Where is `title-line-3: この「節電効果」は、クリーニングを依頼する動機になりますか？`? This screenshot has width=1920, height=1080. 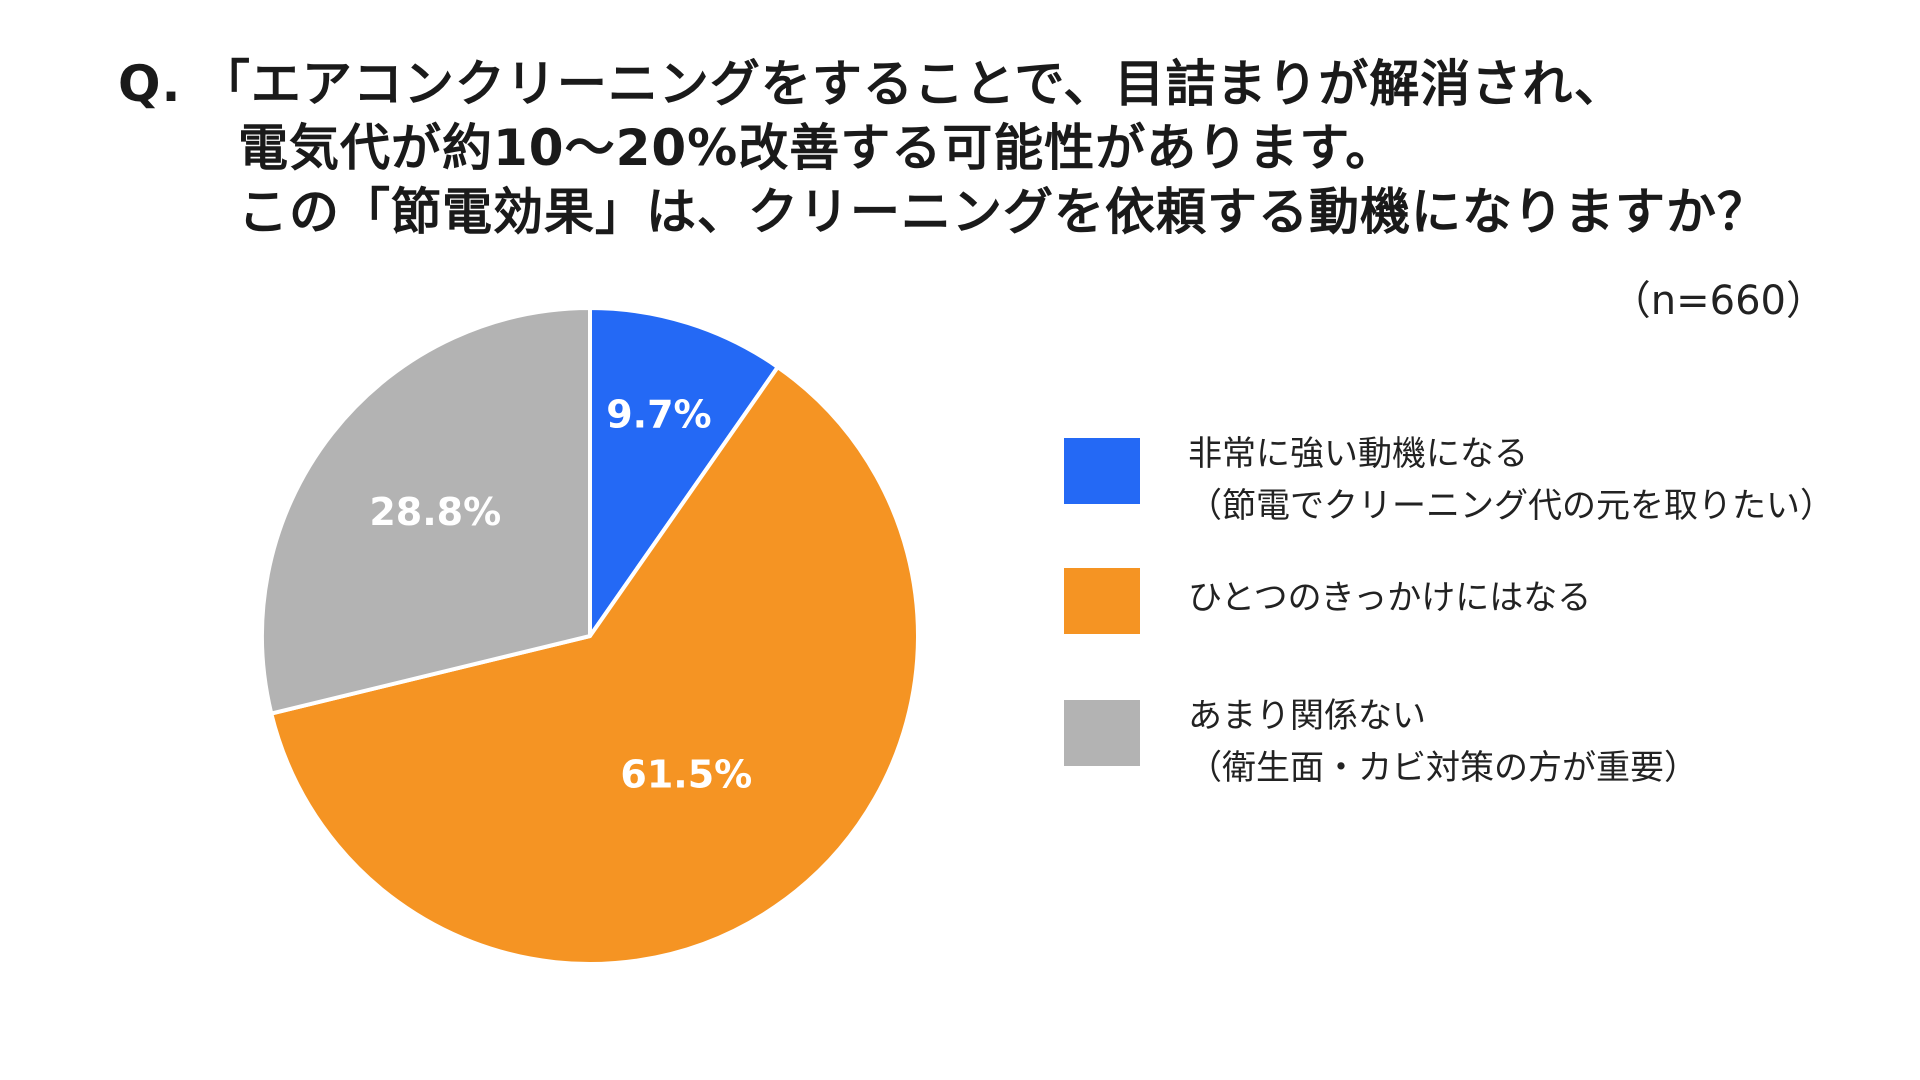
title-line-3: この「節電効果」は、クリーニングを依頼する動機になりますか？ is located at coordinates (1003, 212).